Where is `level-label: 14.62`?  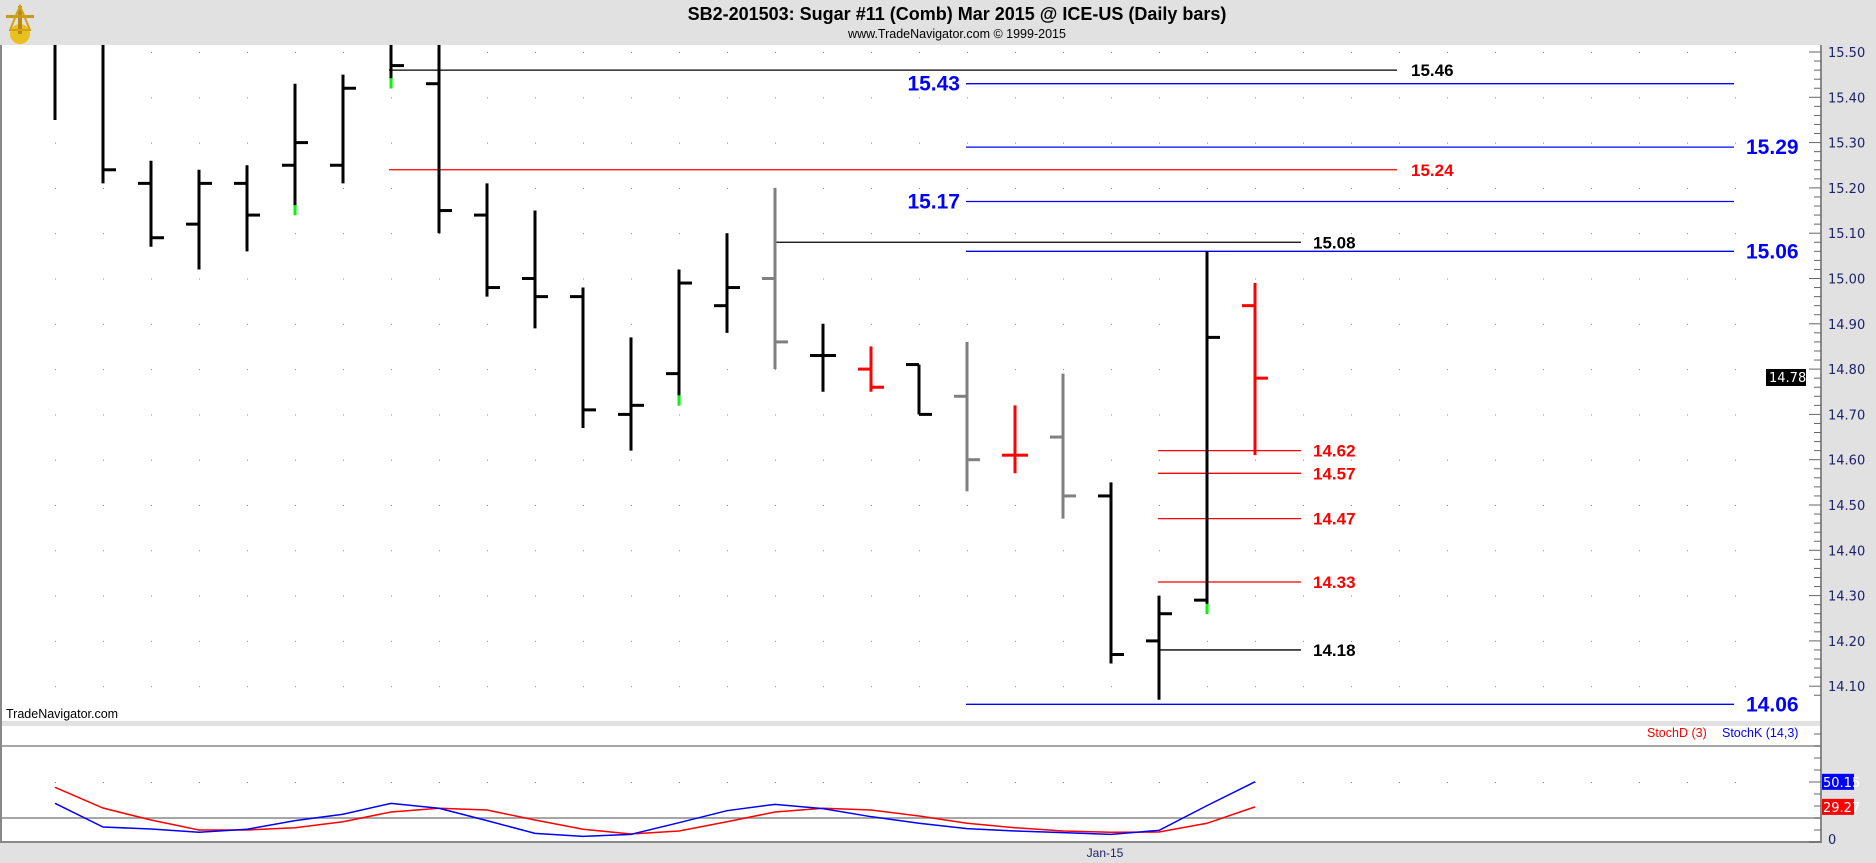
level-label: 14.62 is located at coordinates (1334, 451).